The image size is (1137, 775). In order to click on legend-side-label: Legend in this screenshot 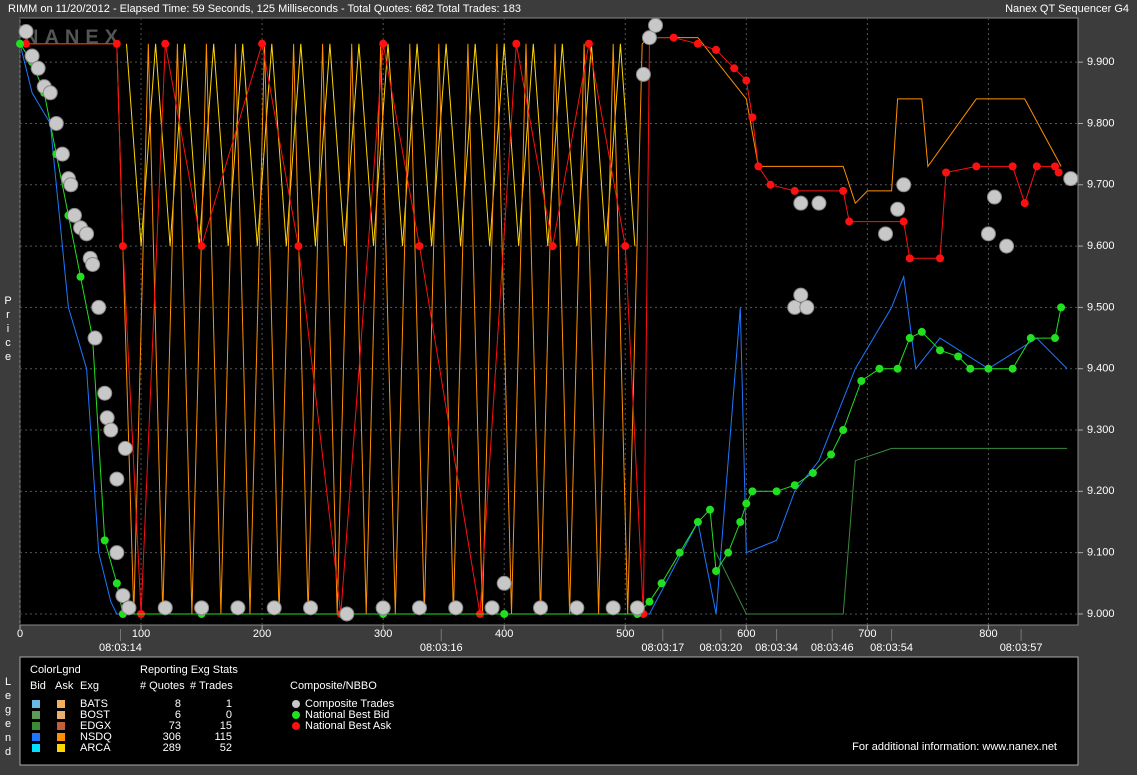, I will do `click(8, 718)`.